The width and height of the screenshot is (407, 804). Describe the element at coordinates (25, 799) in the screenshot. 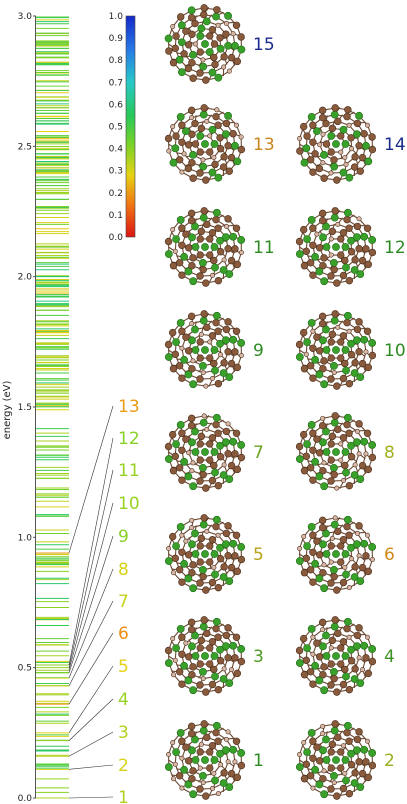

I see `y-tick-label: 0.0` at that location.